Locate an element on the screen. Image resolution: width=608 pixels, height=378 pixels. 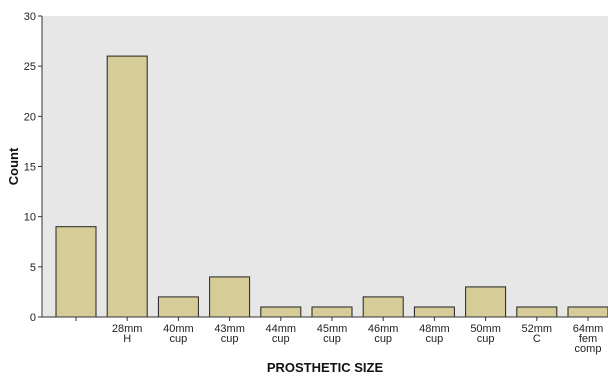
y-tick-label: 15 is located at coordinates (30, 168).